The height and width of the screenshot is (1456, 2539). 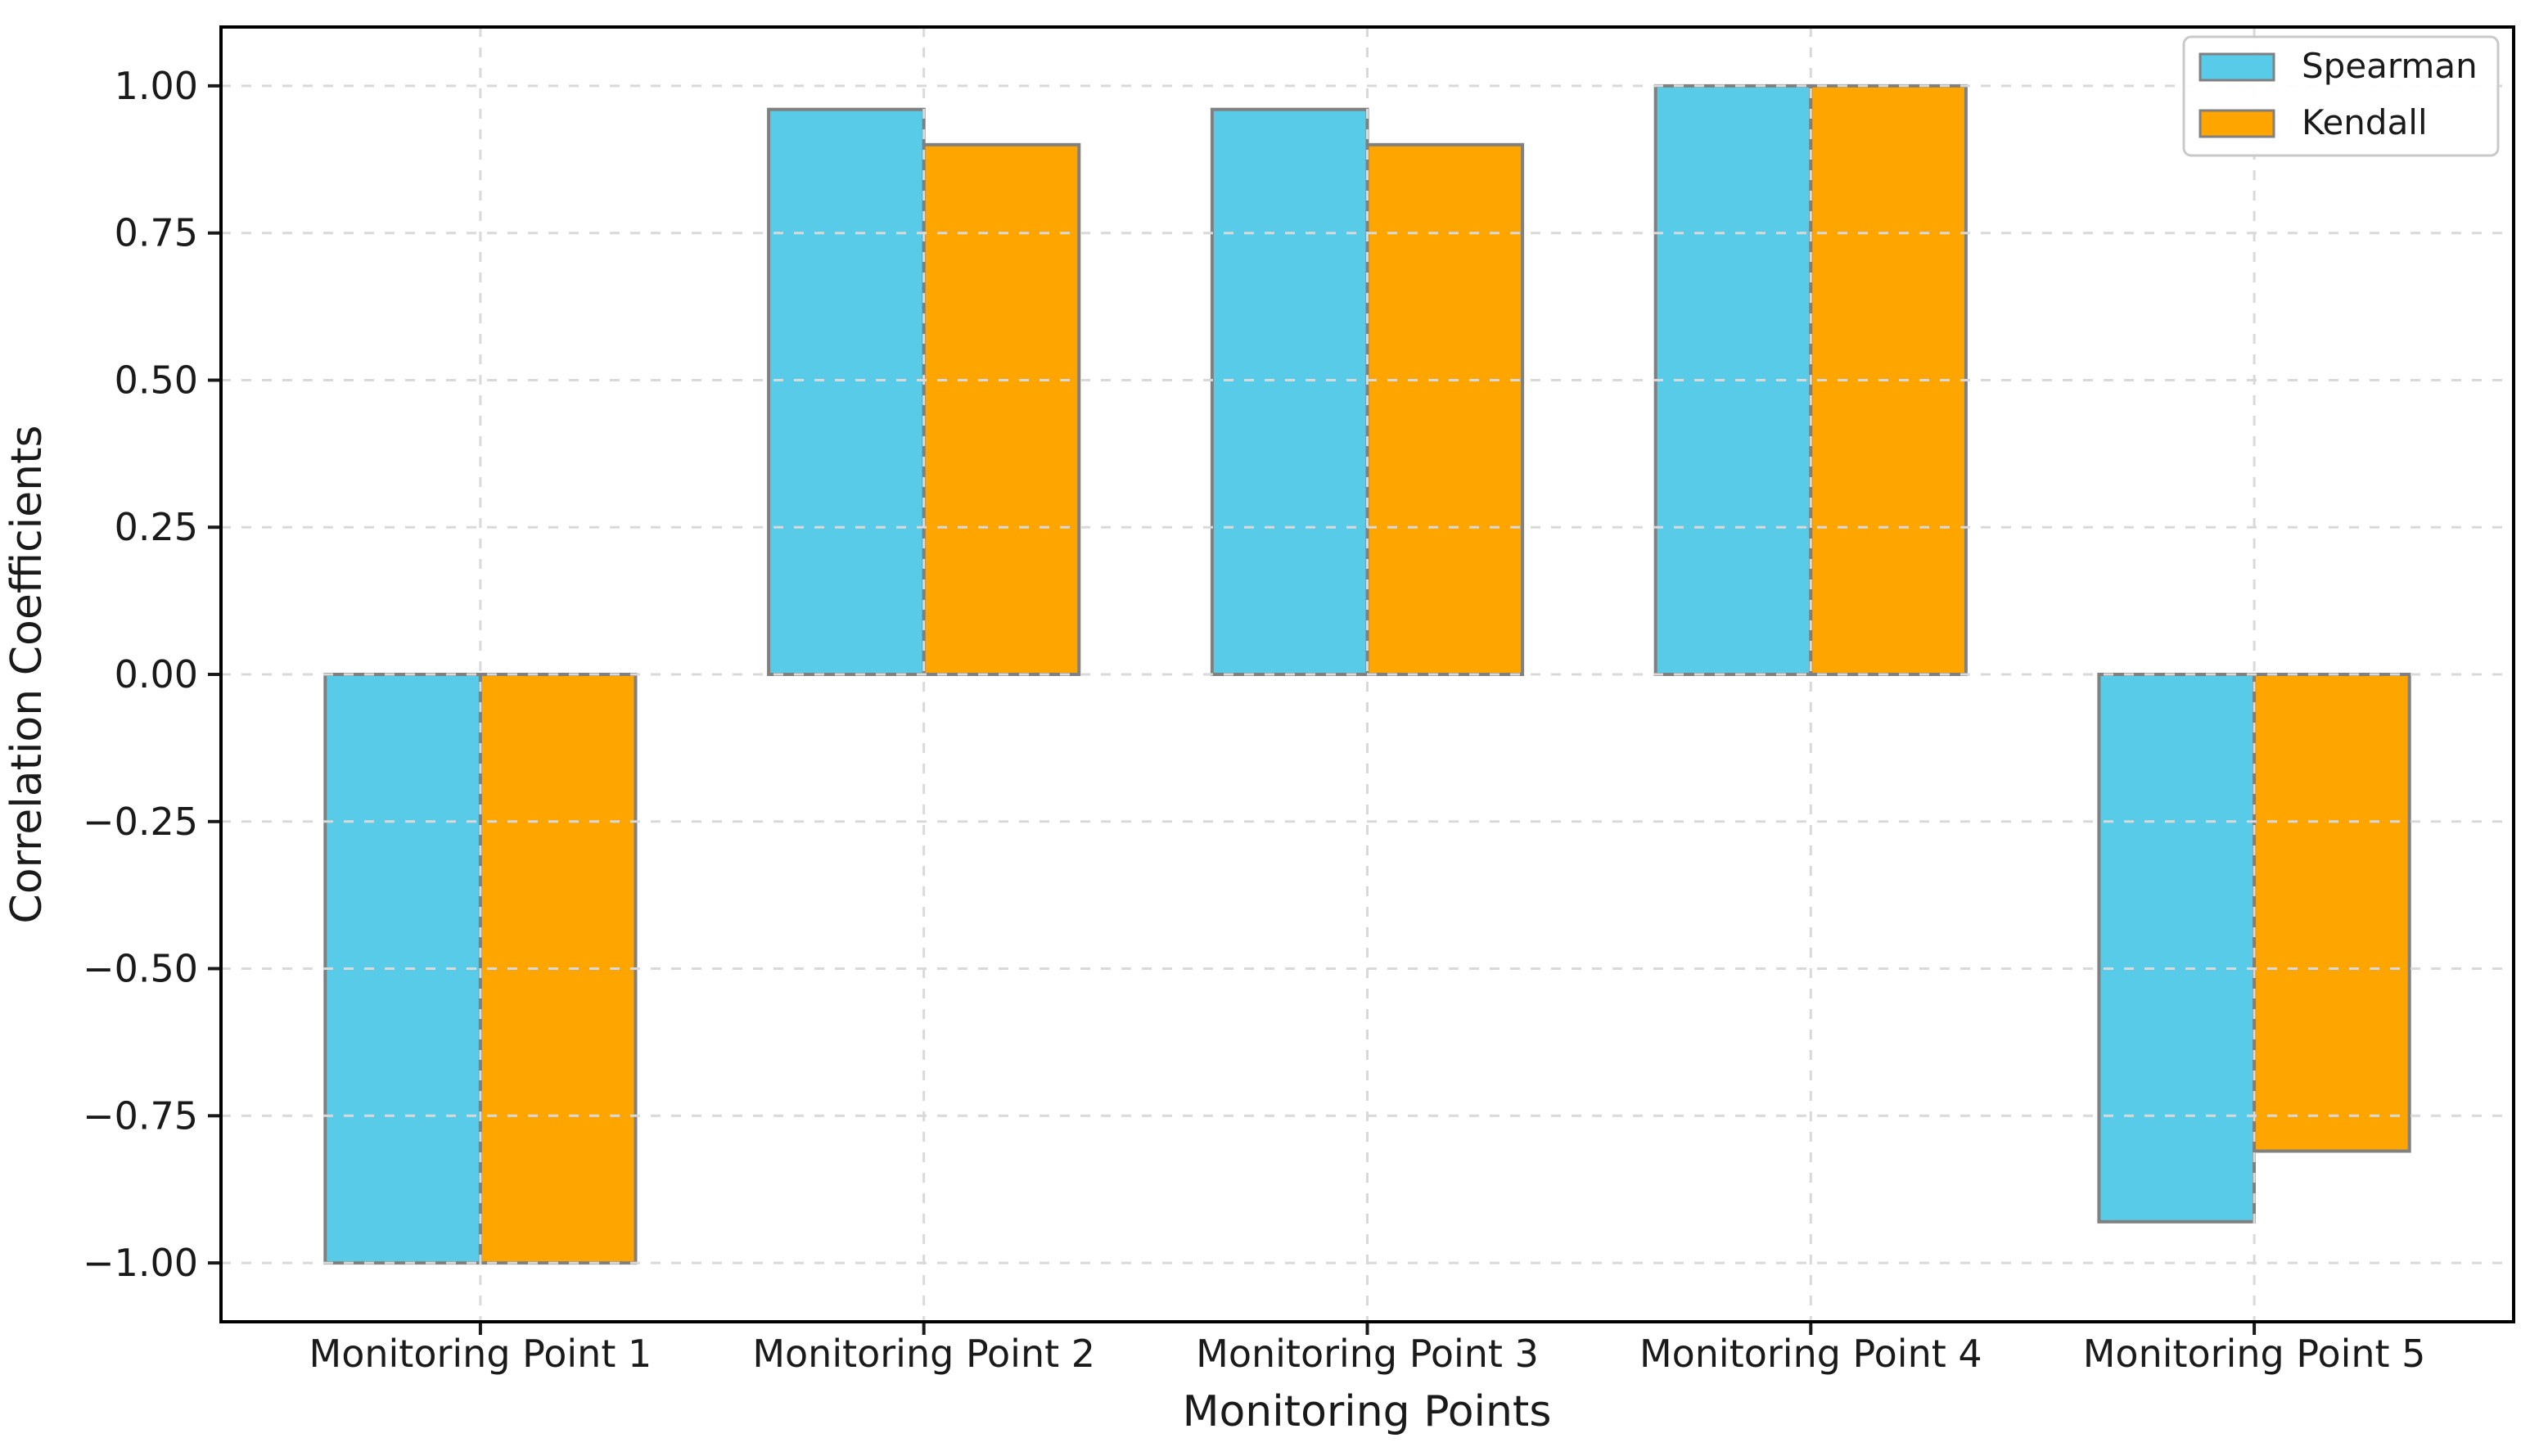 What do you see at coordinates (1367, 1354) in the screenshot?
I see `x-tick-label: Monitoring Point 3` at bounding box center [1367, 1354].